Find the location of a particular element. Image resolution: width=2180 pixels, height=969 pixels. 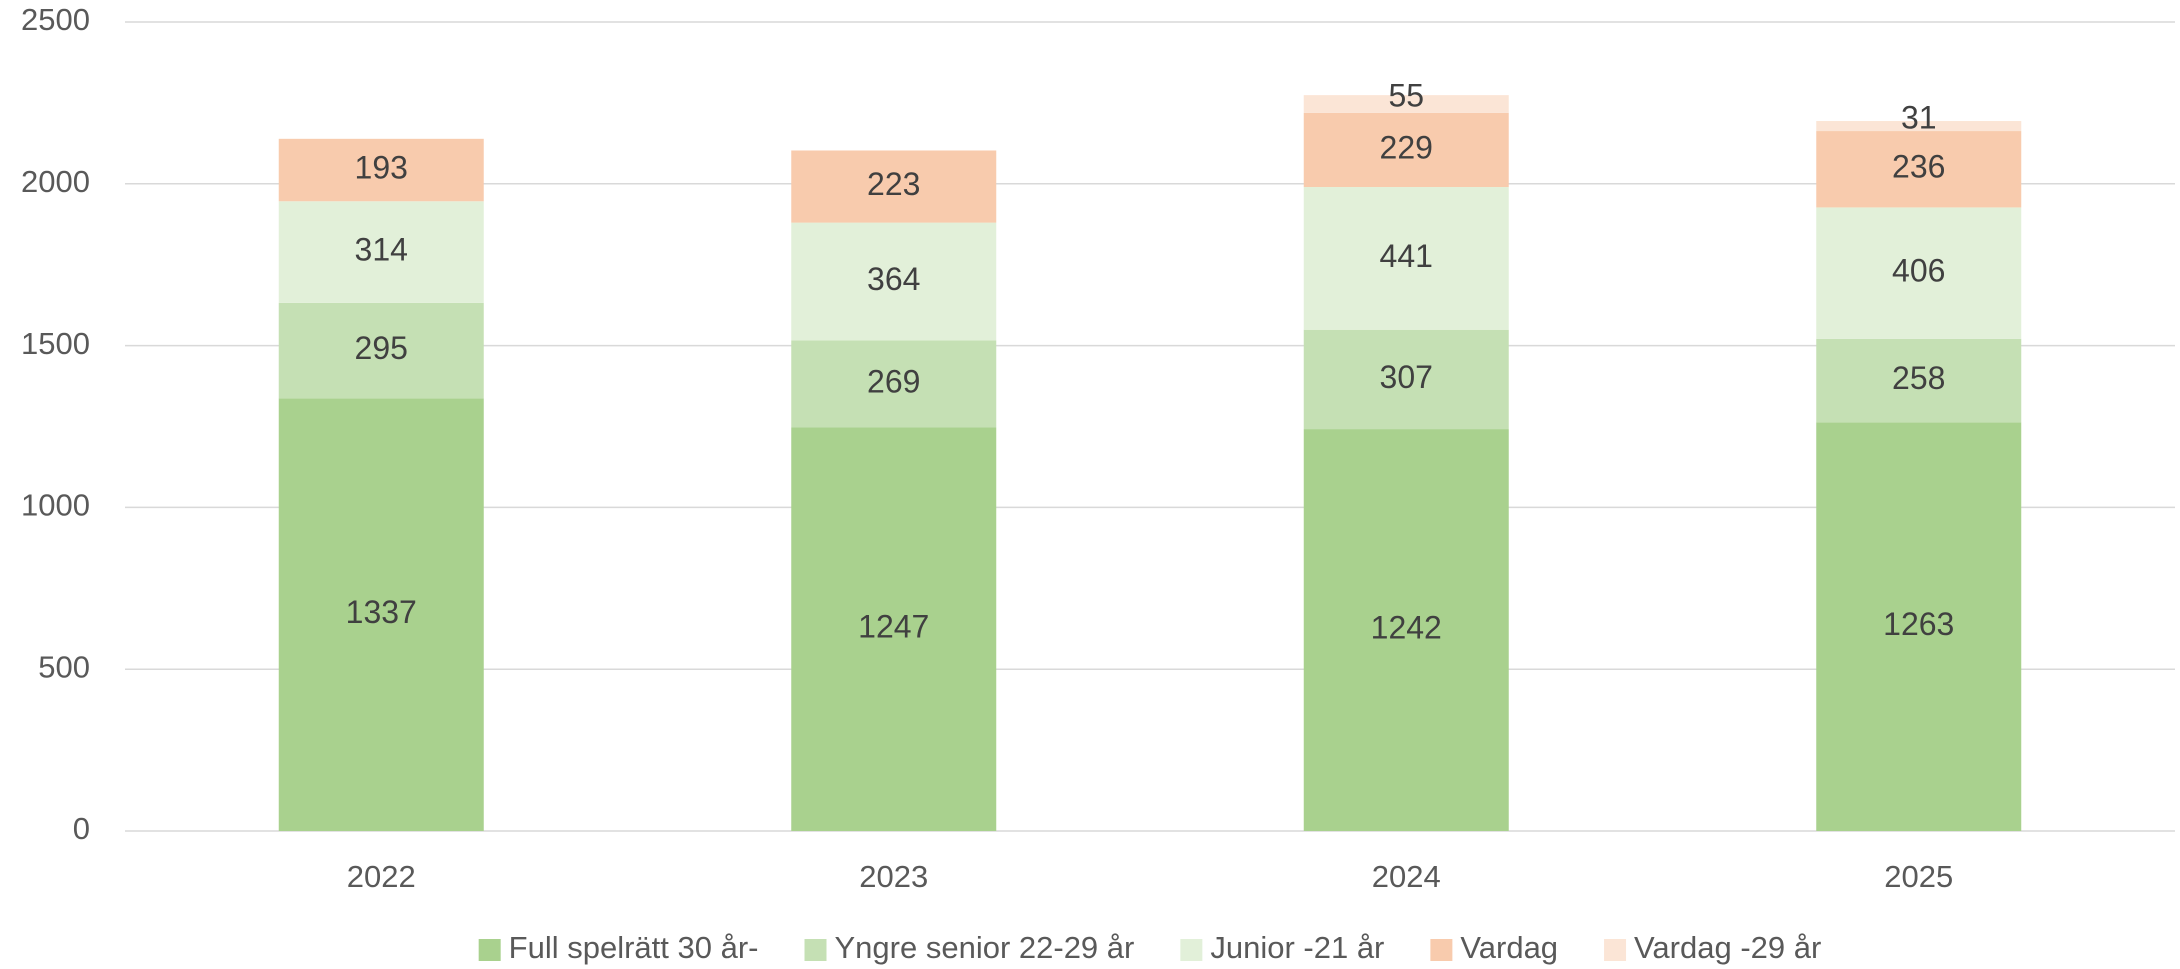

data-label: 441 is located at coordinates (1406, 256).